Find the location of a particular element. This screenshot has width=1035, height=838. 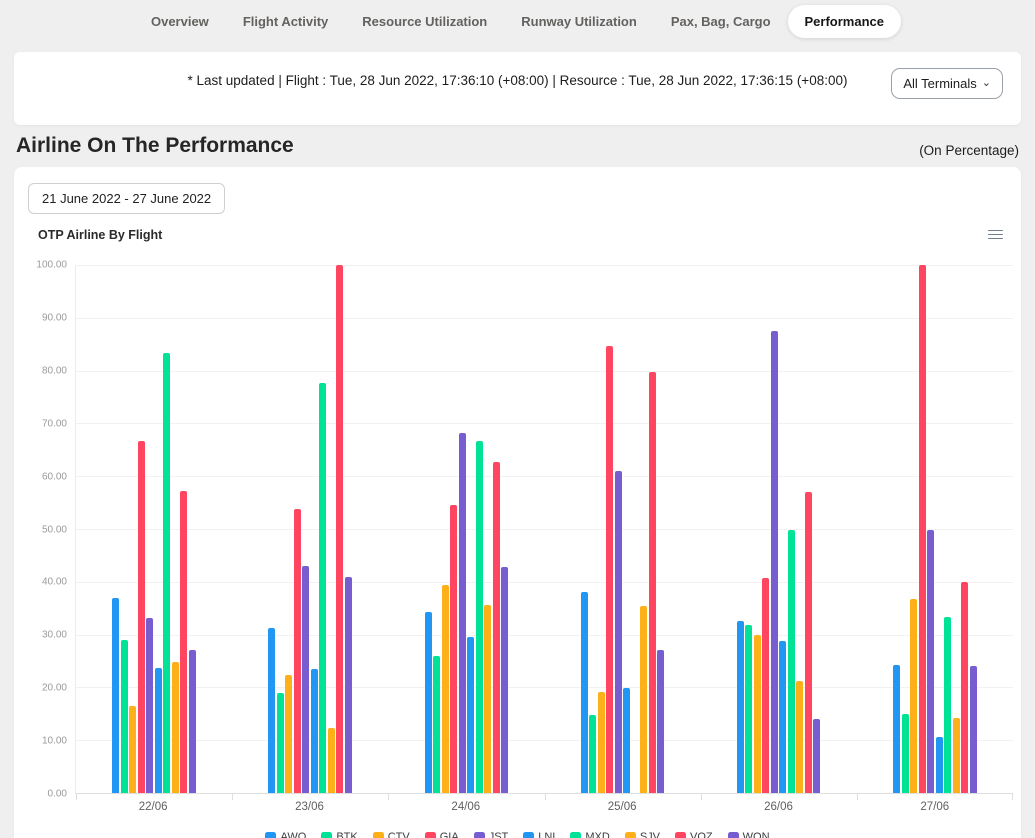

page-title: Airline On The Performance is located at coordinates (155, 145).